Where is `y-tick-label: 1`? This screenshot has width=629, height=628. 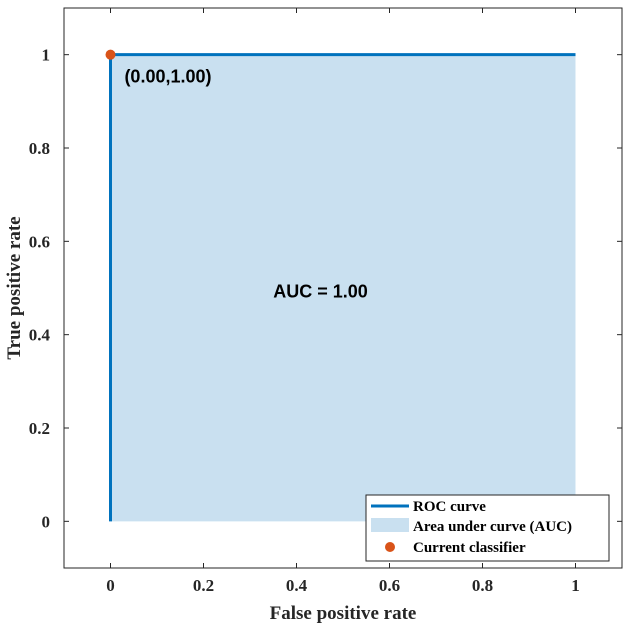 y-tick-label: 1 is located at coordinates (46, 55).